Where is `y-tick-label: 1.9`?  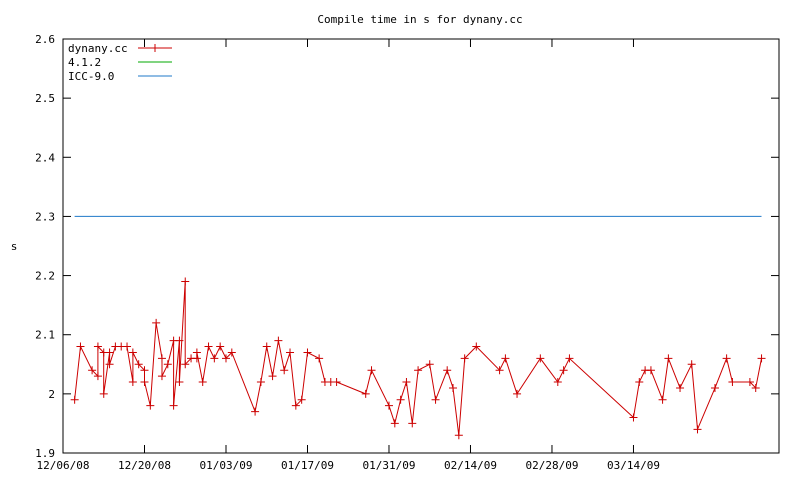
y-tick-label: 1.9 is located at coordinates (45, 453).